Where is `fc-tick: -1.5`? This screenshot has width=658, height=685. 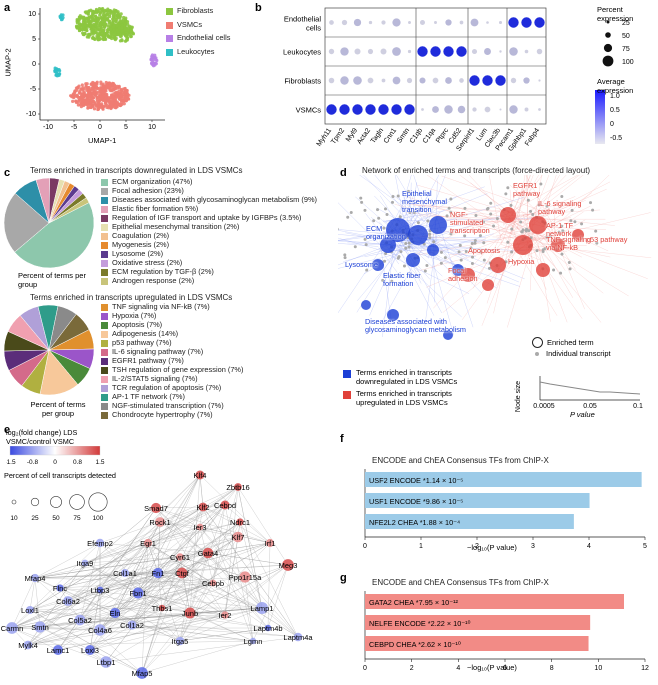 fc-tick: -1.5 is located at coordinates (11, 462).